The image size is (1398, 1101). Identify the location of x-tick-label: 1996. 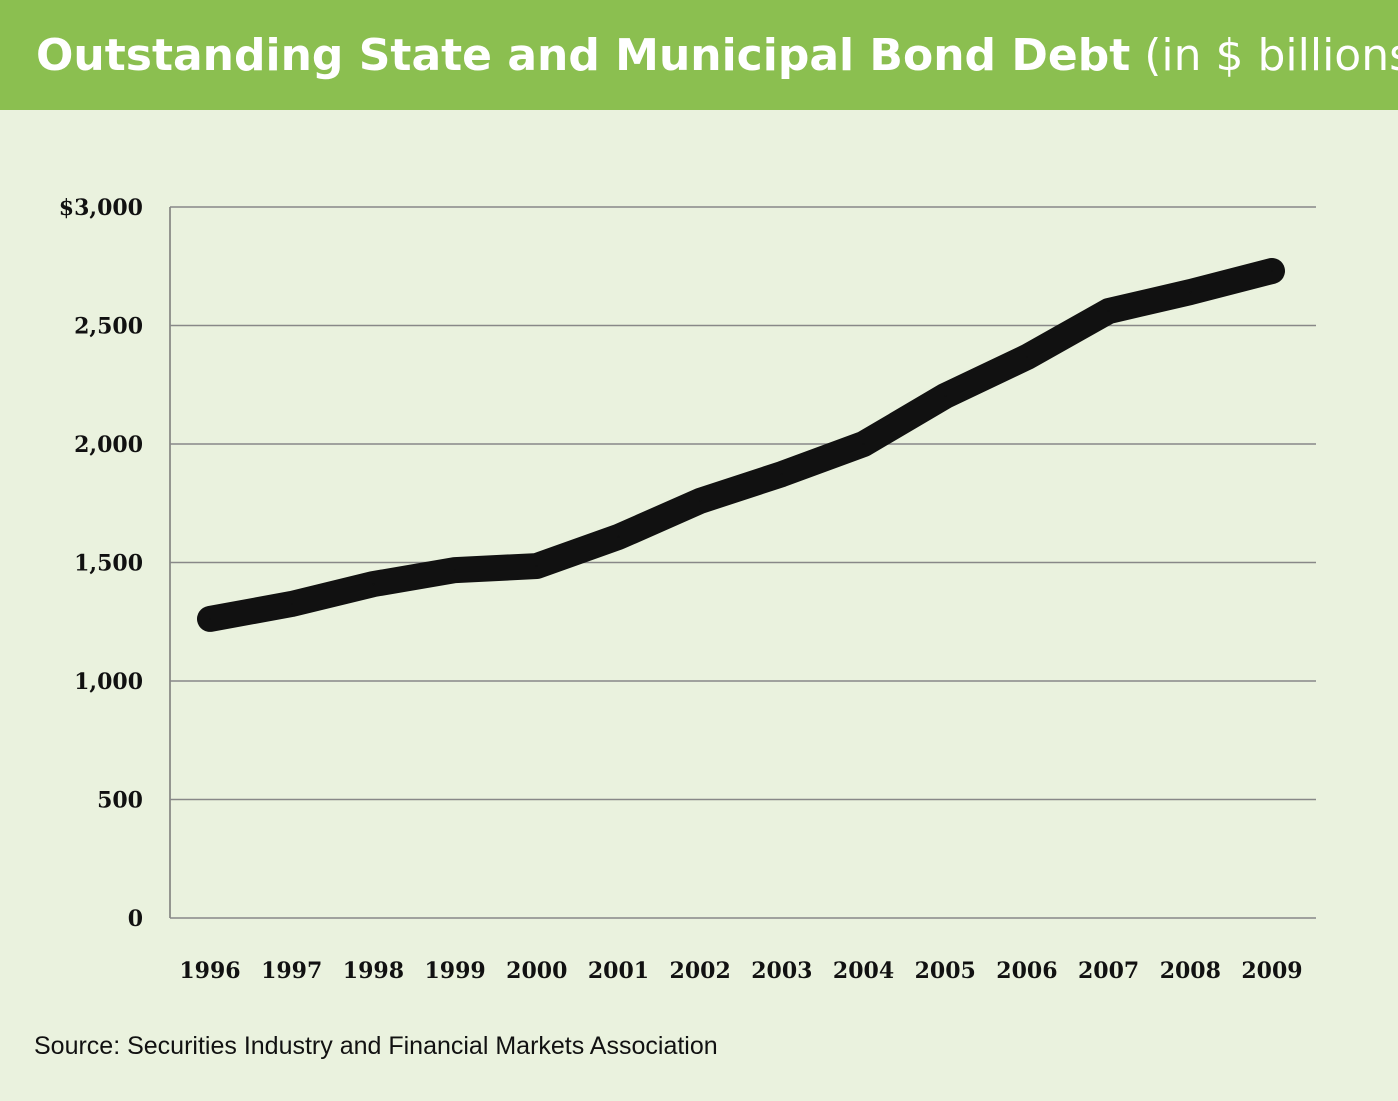
(209, 971).